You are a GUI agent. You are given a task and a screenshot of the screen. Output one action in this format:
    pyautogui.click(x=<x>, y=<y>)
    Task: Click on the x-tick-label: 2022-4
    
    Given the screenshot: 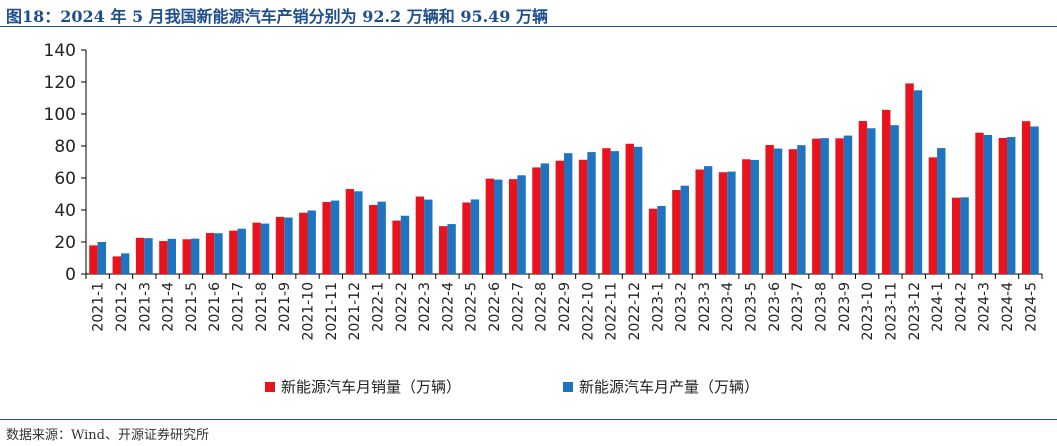 What is the action you would take?
    pyautogui.click(x=448, y=307)
    